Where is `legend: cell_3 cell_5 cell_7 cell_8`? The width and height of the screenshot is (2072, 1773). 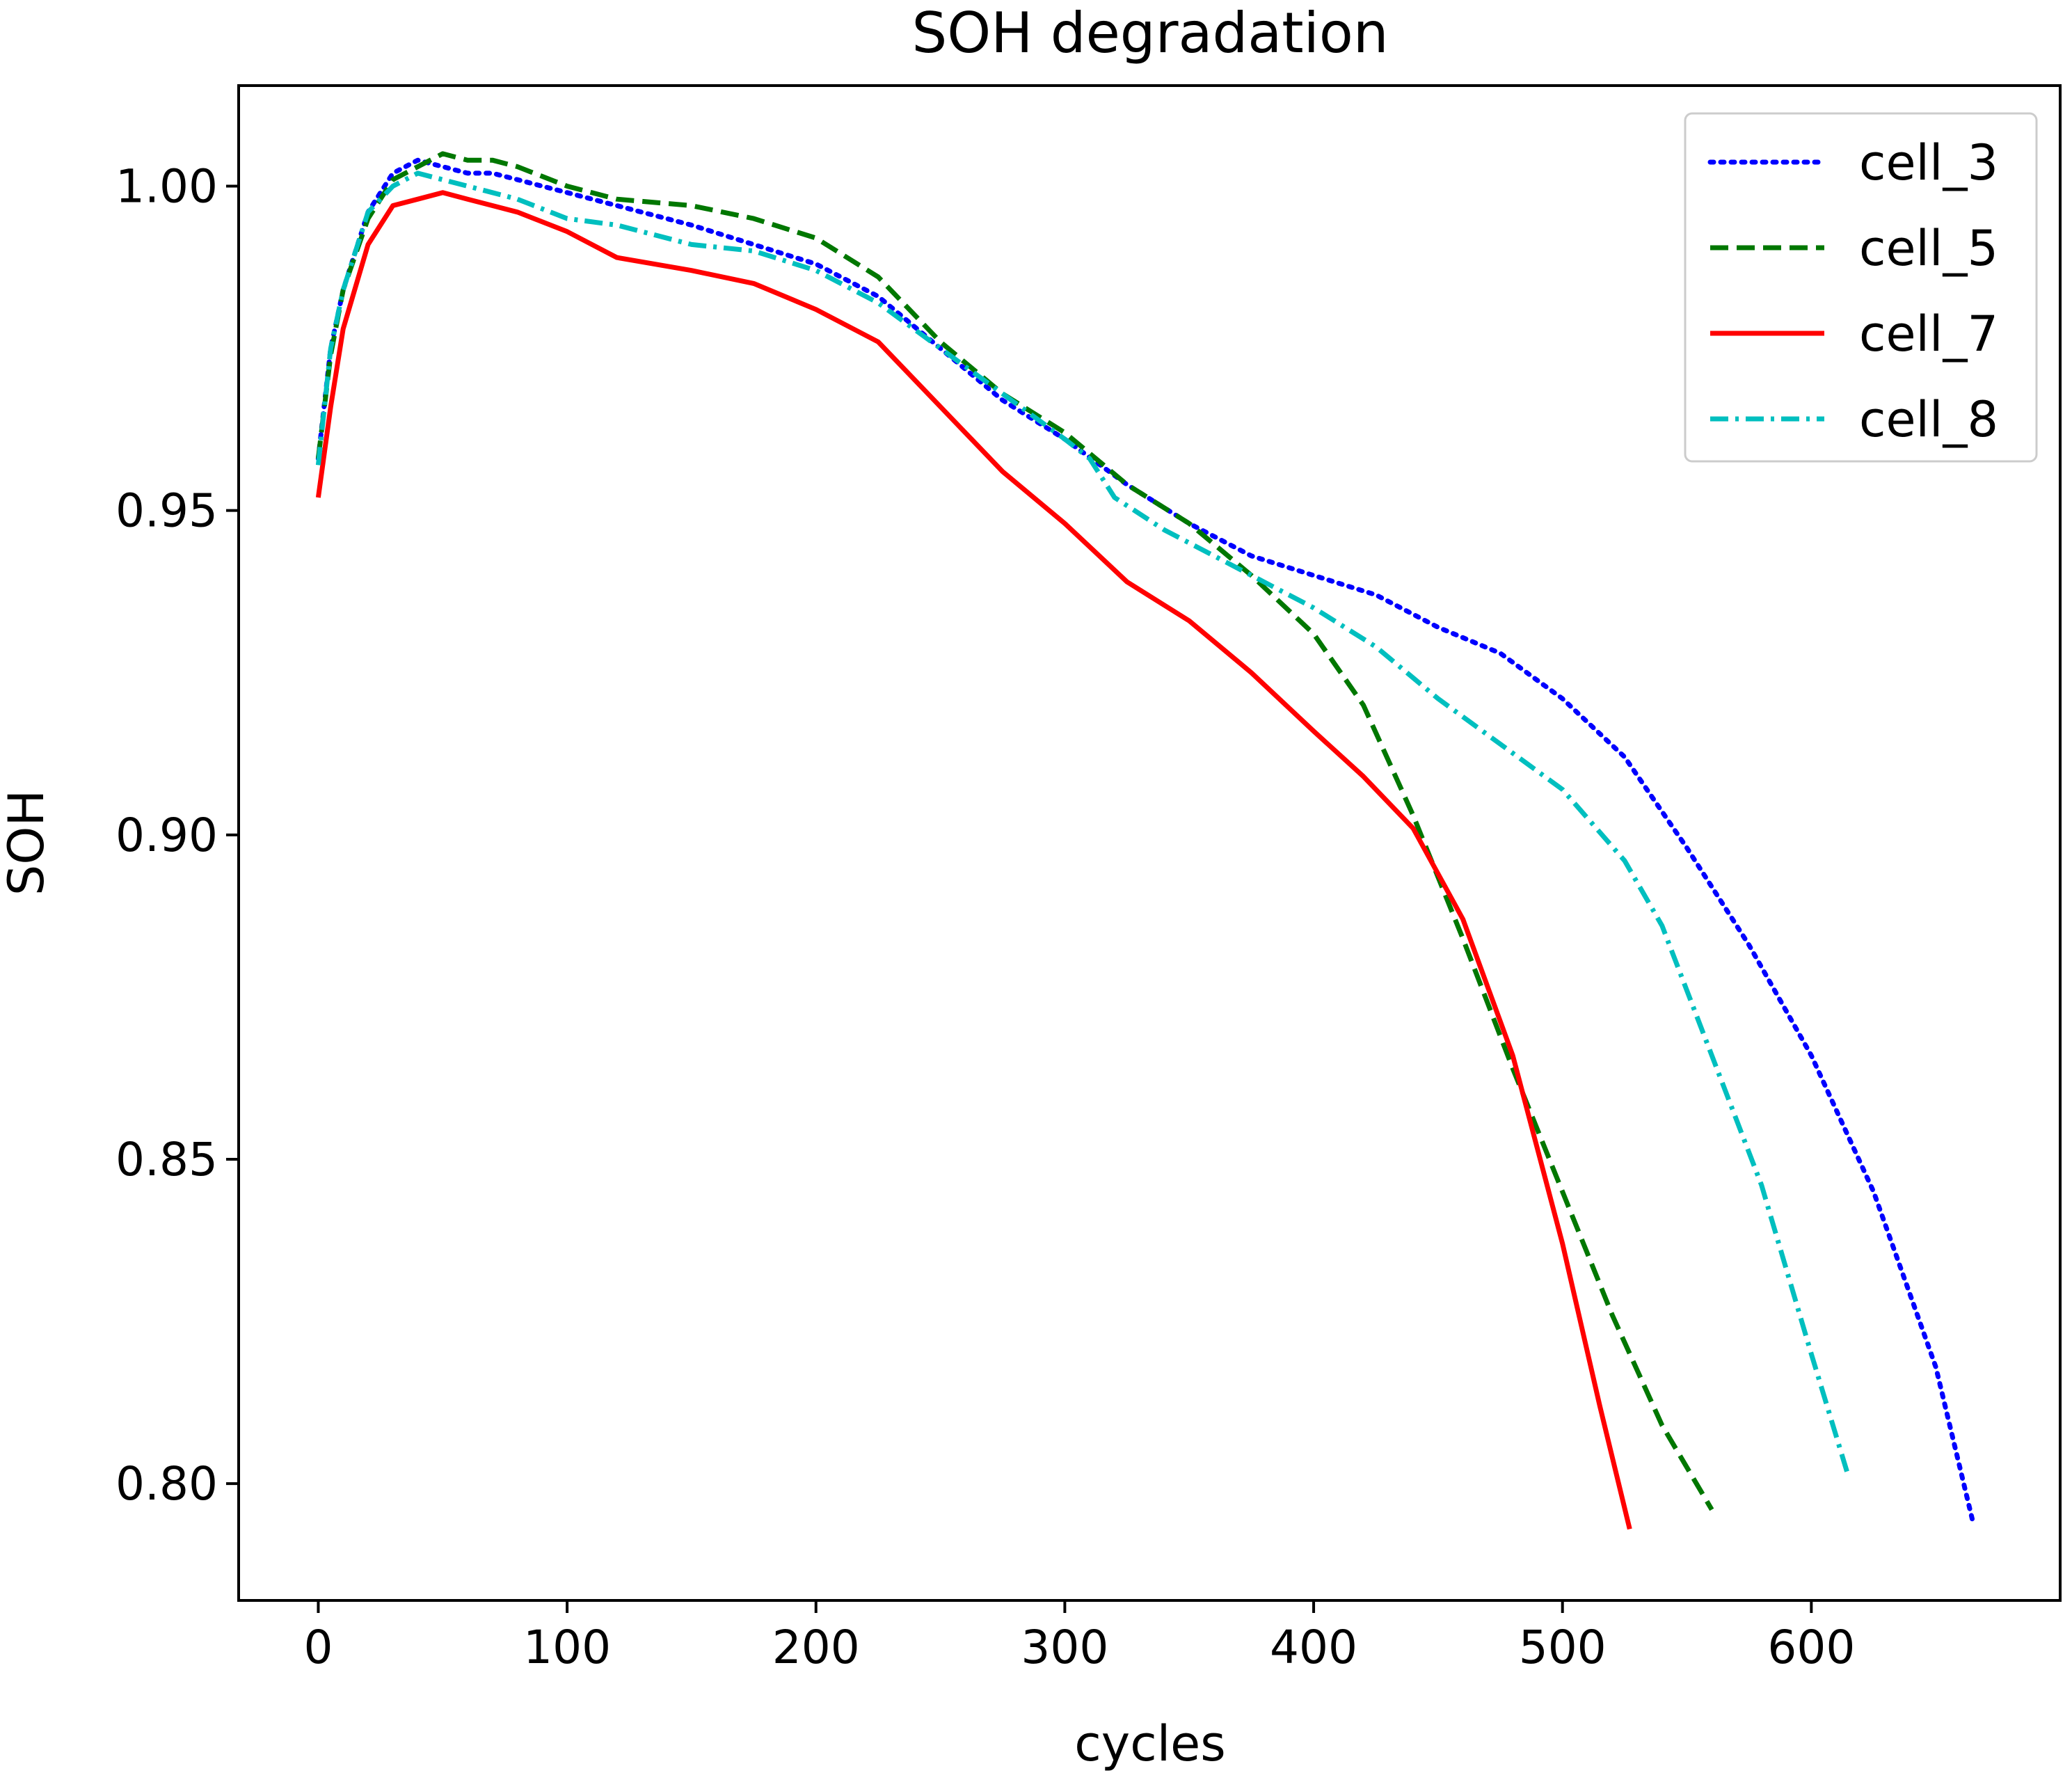 legend: cell_3 cell_5 cell_7 cell_8 is located at coordinates (1861, 287).